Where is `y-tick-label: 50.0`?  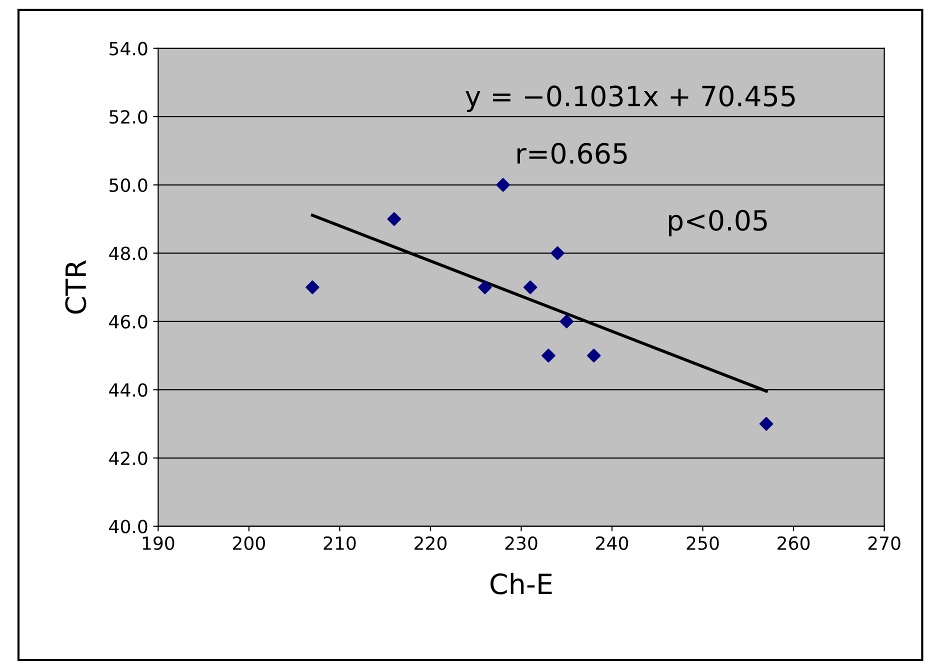
y-tick-label: 50.0 is located at coordinates (129, 185).